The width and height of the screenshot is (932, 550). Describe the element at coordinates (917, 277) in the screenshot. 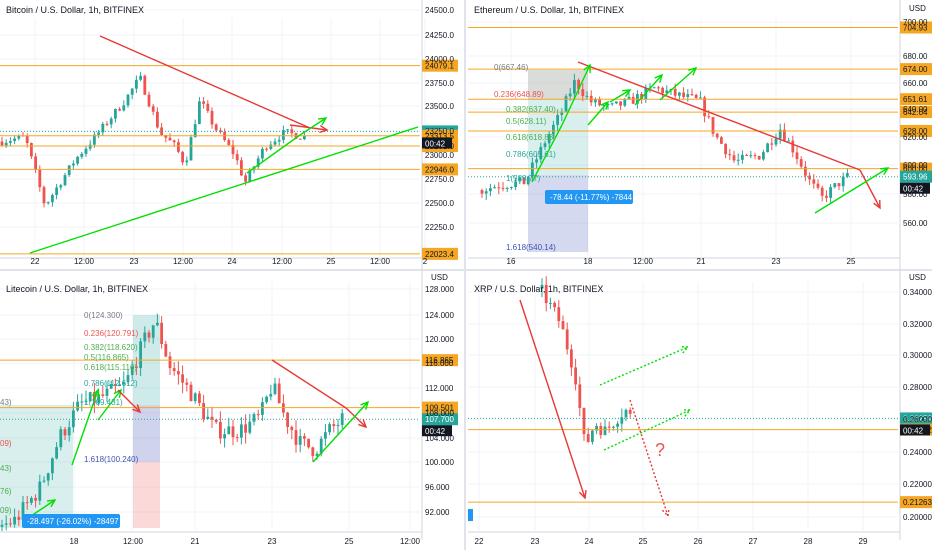

I see `currency-label: USD` at that location.